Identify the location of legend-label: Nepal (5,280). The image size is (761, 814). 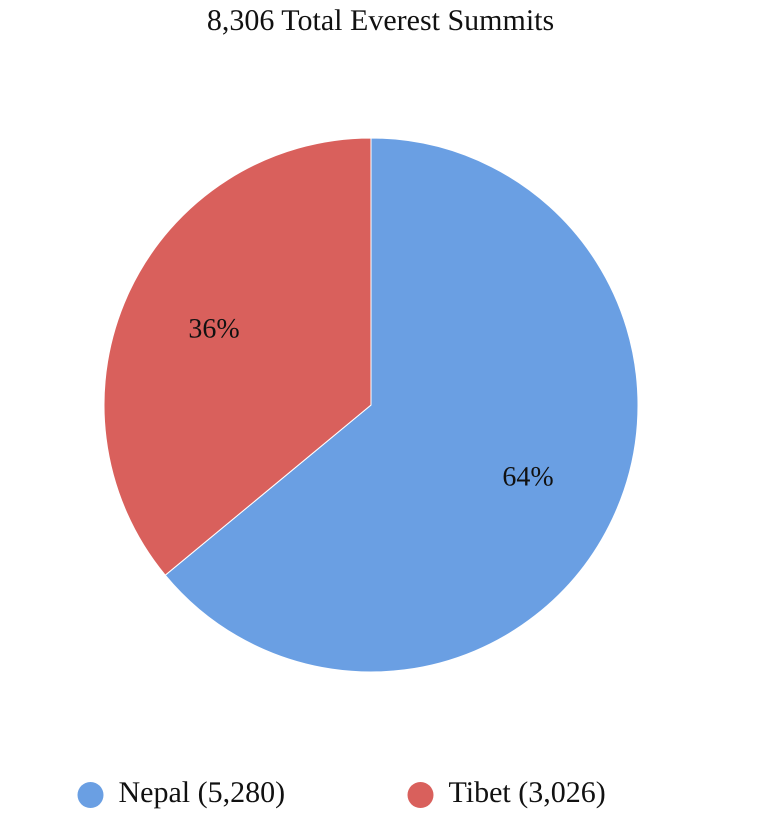
(202, 792).